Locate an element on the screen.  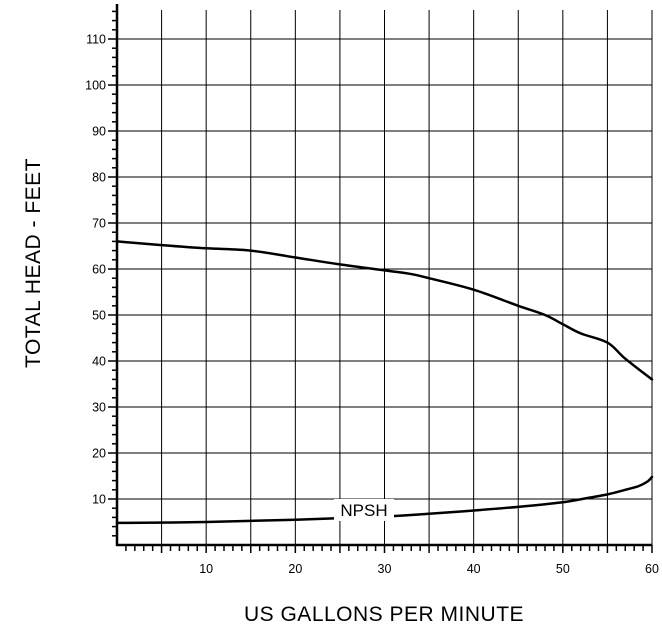
curve-labels: NPSH is located at coordinates (363, 509).